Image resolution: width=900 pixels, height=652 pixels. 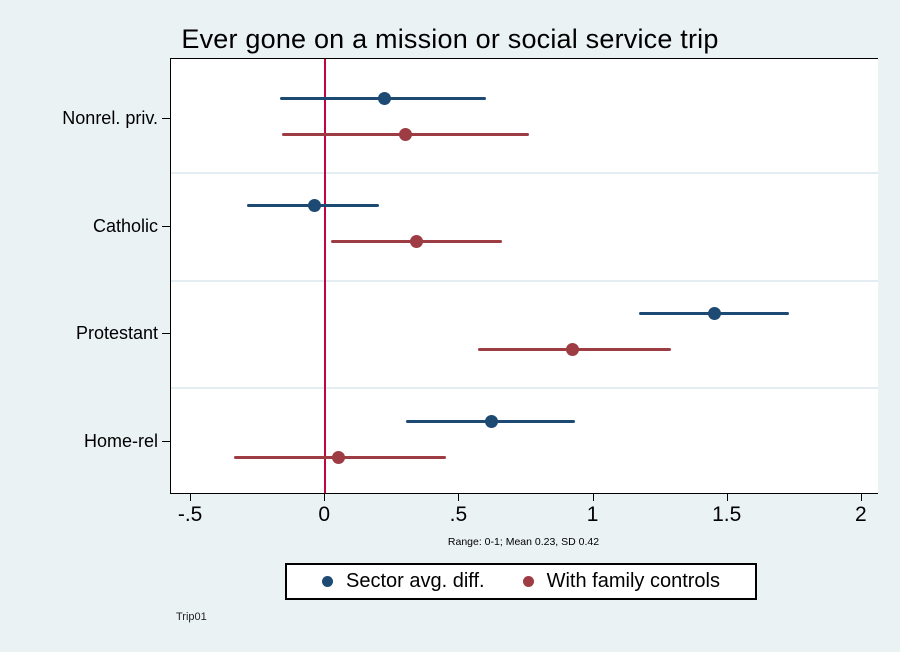 What do you see at coordinates (120, 441) in the screenshot?
I see `y-axis-label: Home-rel` at bounding box center [120, 441].